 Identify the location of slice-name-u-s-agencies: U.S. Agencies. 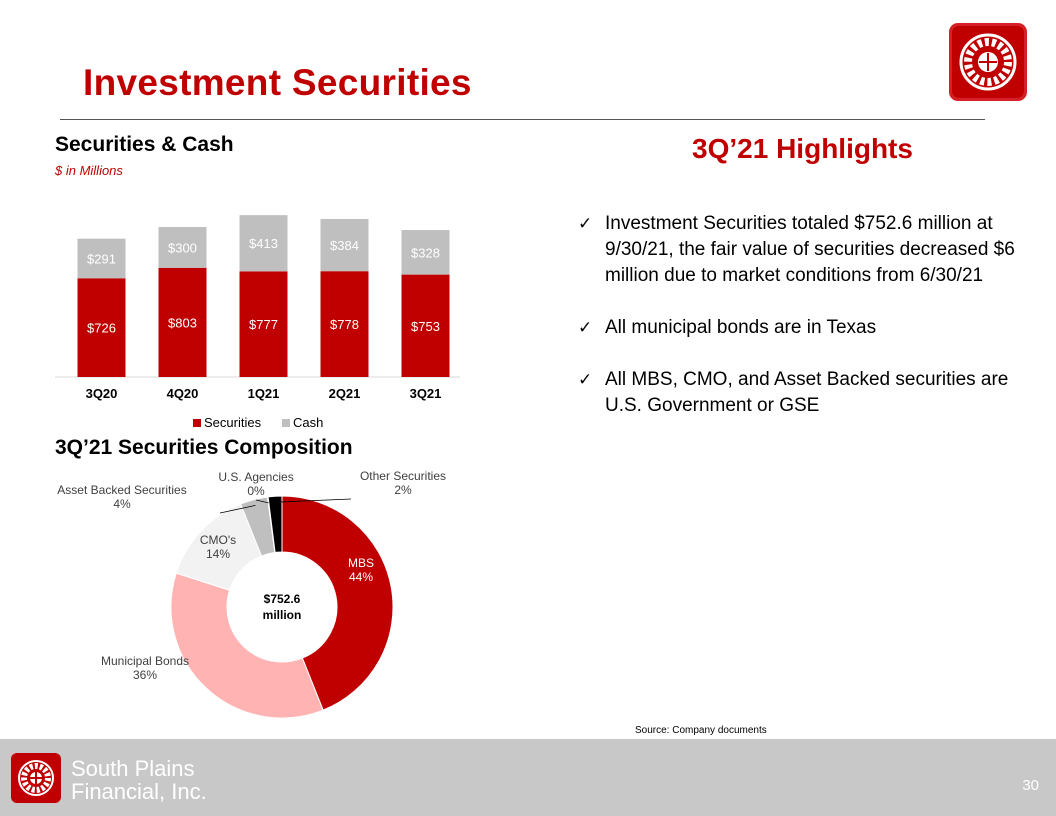
(255, 477).